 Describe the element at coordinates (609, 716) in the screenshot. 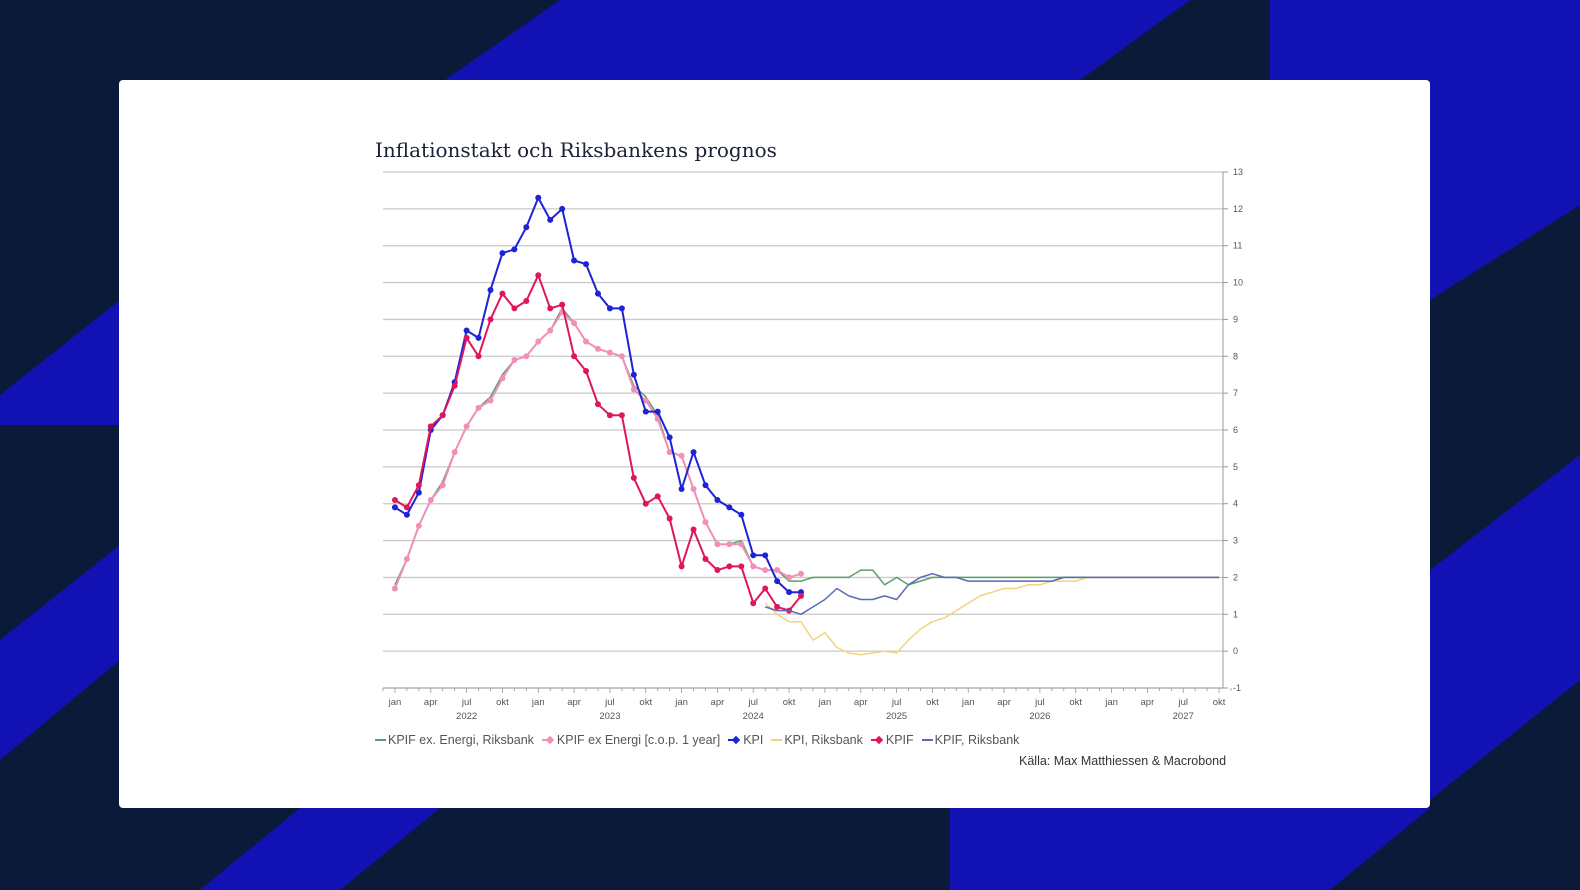

I see `x-year-label: 2023` at that location.